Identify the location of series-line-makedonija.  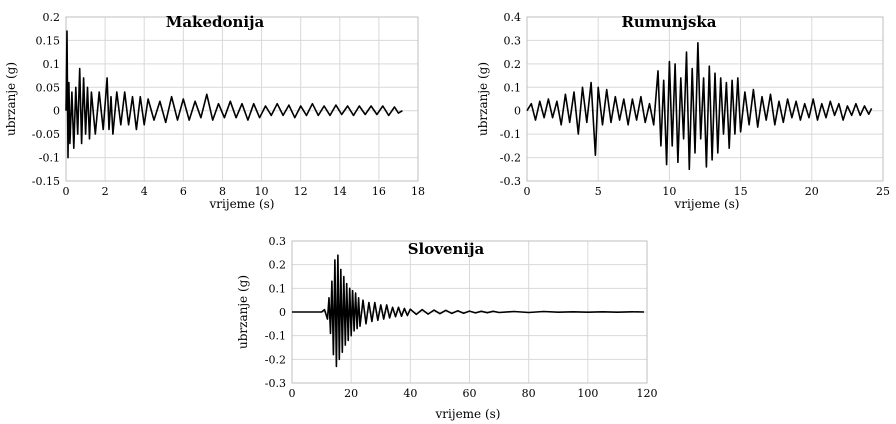
(234, 94).